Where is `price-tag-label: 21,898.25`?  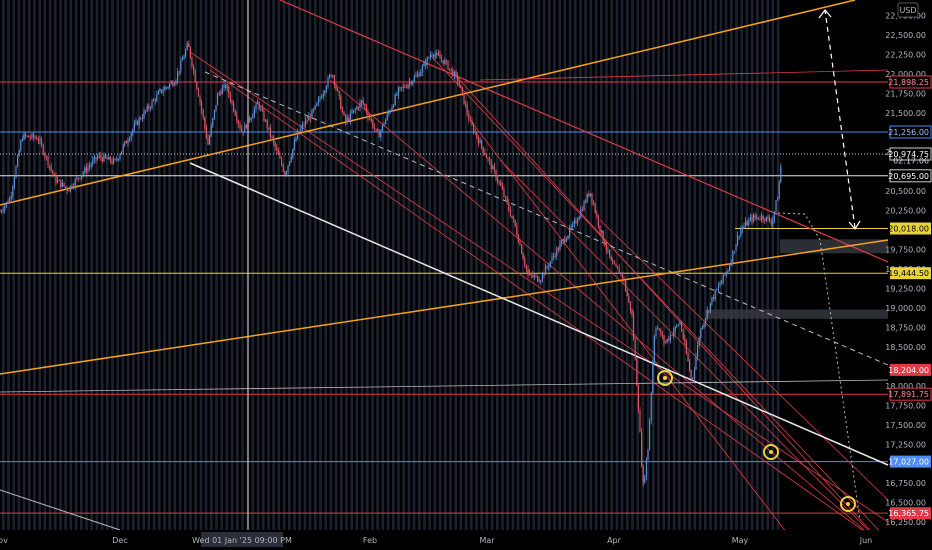
price-tag-label: 21,898.25 is located at coordinates (908, 82).